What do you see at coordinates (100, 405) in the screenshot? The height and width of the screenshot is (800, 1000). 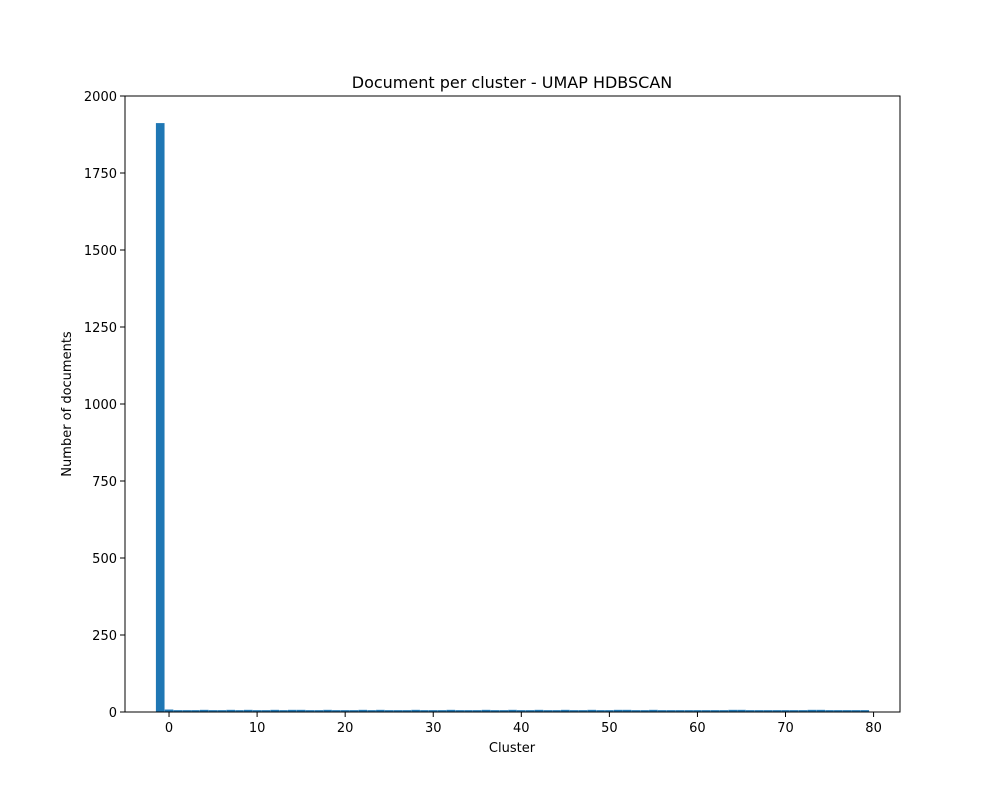 I see `y-tick-label: 1000` at bounding box center [100, 405].